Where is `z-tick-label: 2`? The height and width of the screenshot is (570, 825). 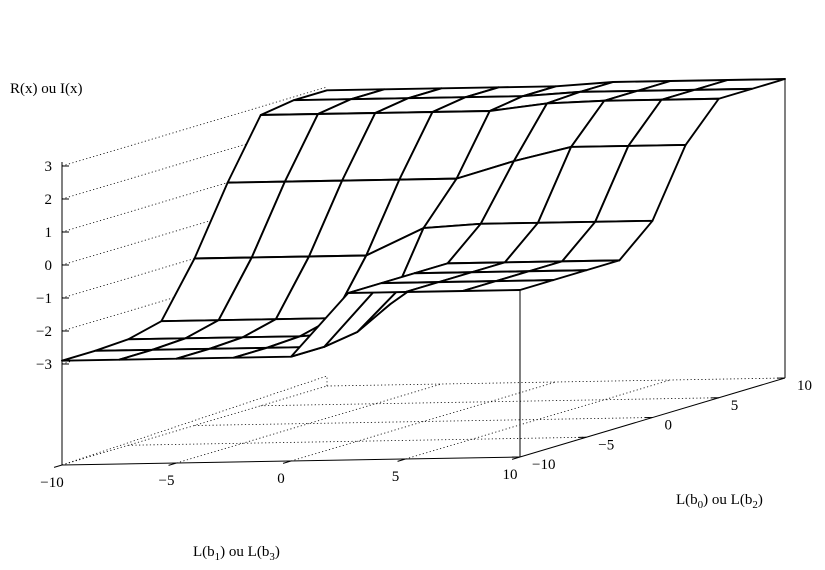
z-tick-label: 2 is located at coordinates (49, 200).